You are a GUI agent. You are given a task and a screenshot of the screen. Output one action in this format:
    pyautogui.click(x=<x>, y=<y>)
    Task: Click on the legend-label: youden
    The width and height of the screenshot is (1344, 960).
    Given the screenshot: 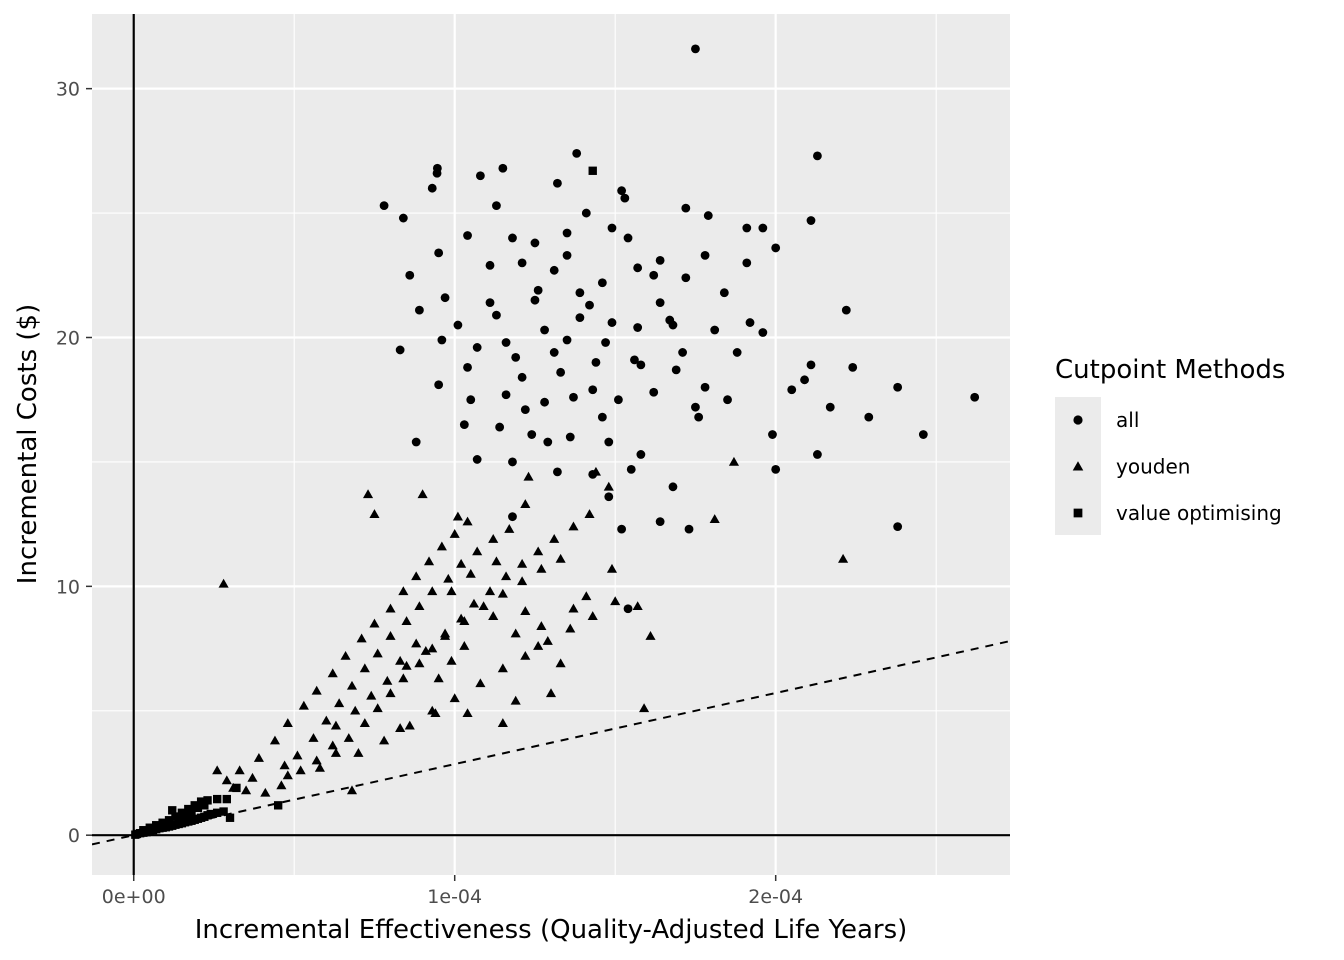 What is the action you would take?
    pyautogui.click(x=1153, y=467)
    